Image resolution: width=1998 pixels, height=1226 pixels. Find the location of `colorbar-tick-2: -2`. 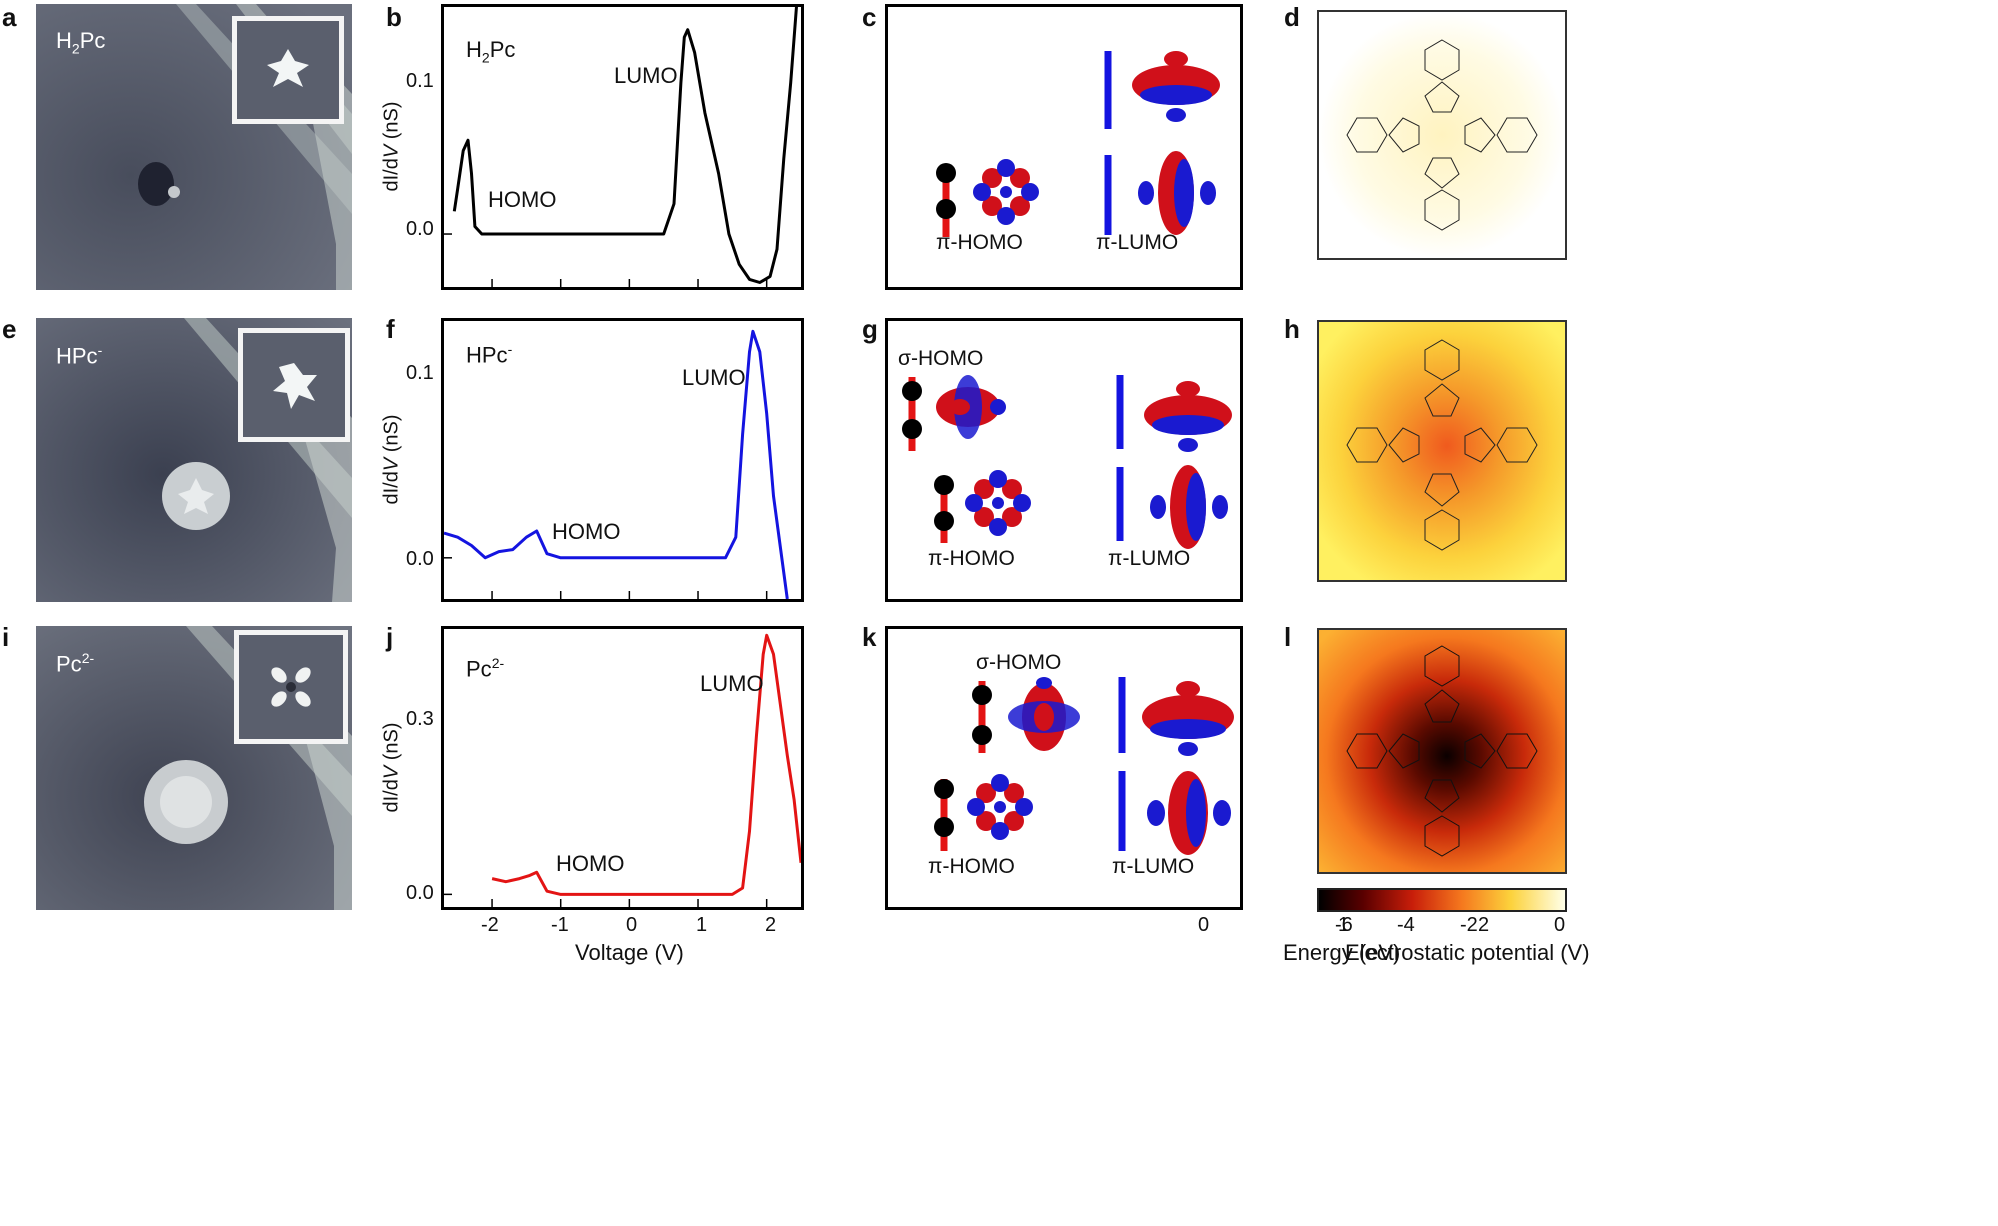

colorbar-tick-2: -2 is located at coordinates (1469, 925).